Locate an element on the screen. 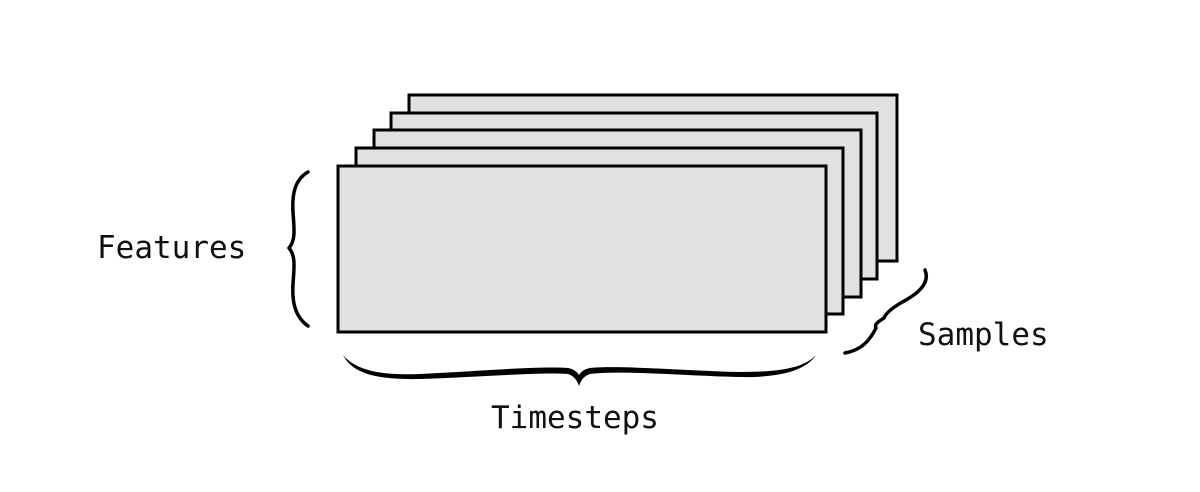  sample-sheet-front is located at coordinates (582, 249).